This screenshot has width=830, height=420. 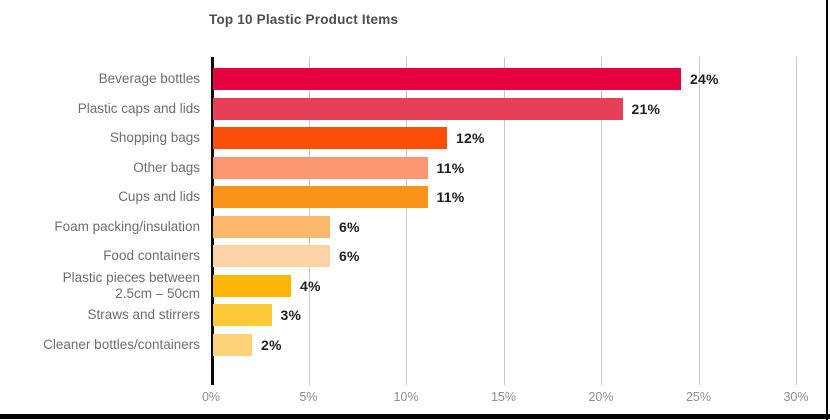 I want to click on category-label: Beverage bottles, so click(x=149, y=79).